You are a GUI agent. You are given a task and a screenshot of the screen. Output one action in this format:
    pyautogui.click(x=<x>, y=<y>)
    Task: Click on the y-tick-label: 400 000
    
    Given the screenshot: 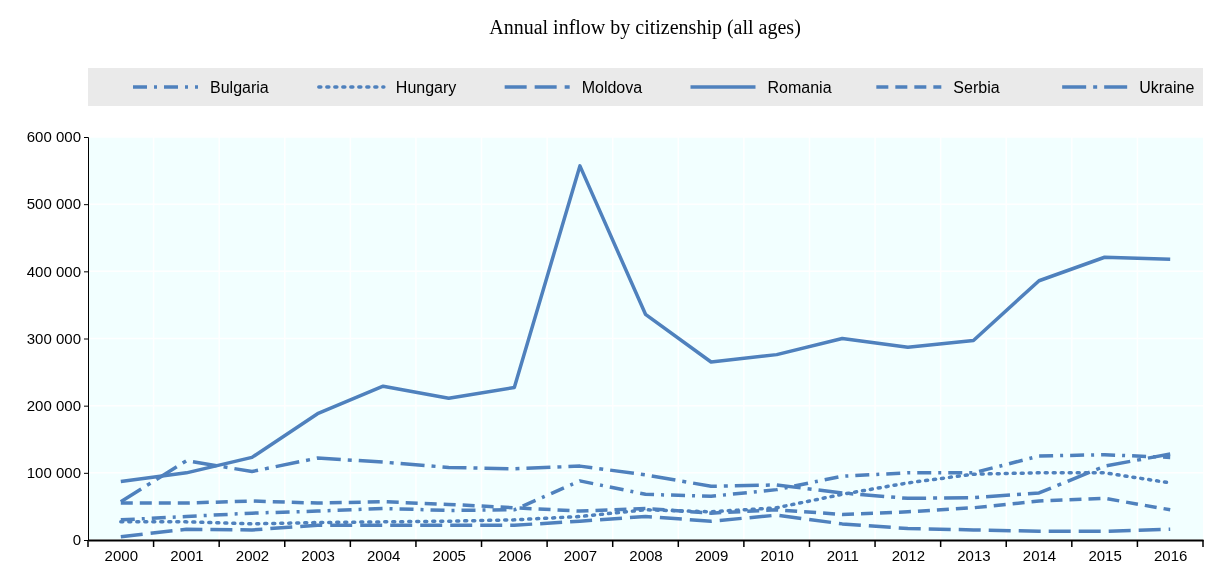 What is the action you would take?
    pyautogui.click(x=53, y=271)
    